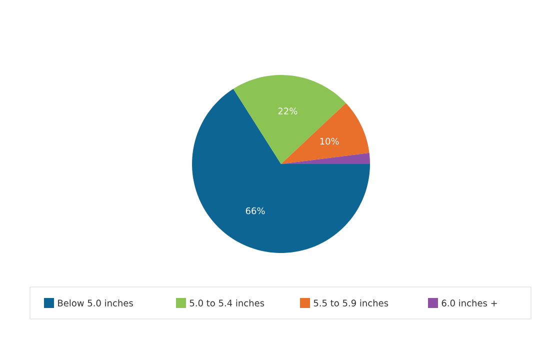  Describe the element at coordinates (351, 303) in the screenshot. I see `legend-label: 5.5 to 5.9 inches` at that location.